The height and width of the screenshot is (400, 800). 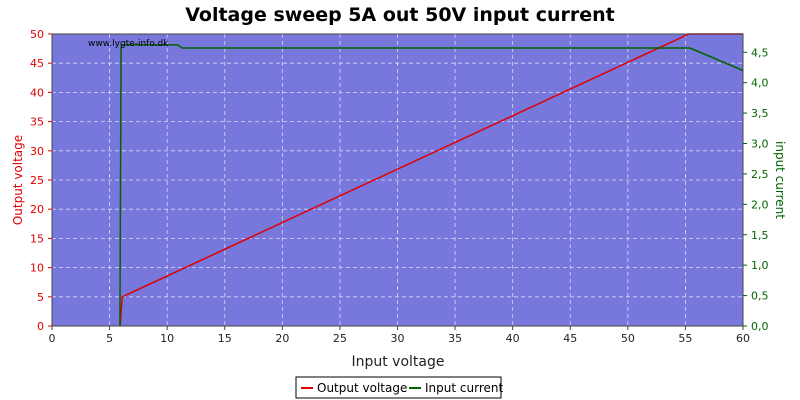 What do you see at coordinates (760, 144) in the screenshot?
I see `y-right-tick-label: 3,0` at bounding box center [760, 144].